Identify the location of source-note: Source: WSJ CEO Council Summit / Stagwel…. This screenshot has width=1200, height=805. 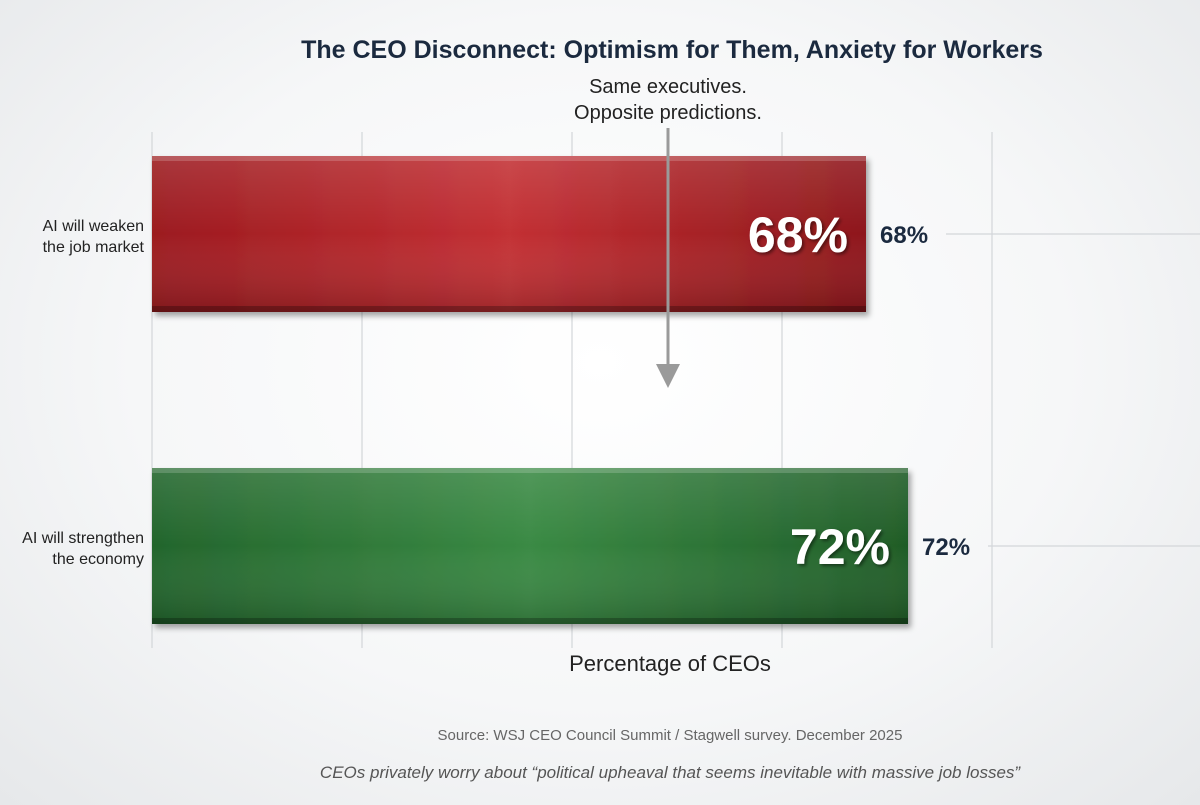
(670, 735).